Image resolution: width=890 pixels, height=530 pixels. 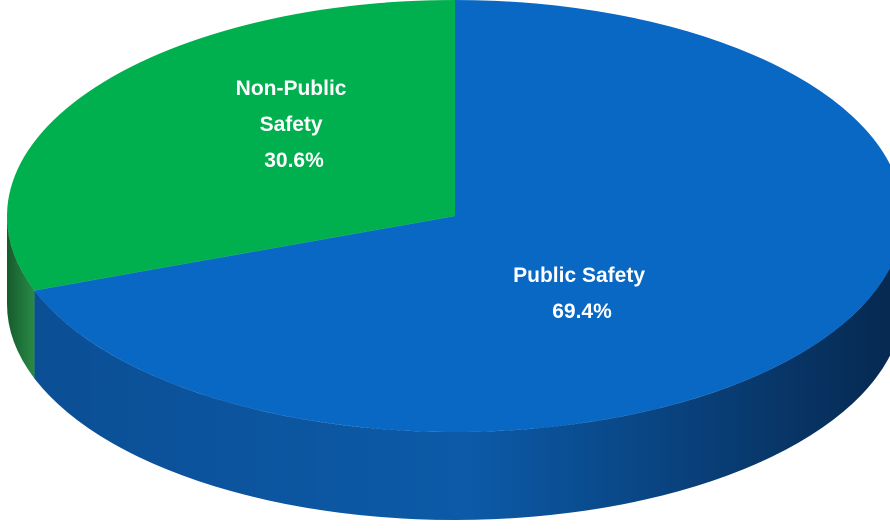 What do you see at coordinates (294, 160) in the screenshot?
I see `slice-label-non-public-safety-line-3: 30.6%` at bounding box center [294, 160].